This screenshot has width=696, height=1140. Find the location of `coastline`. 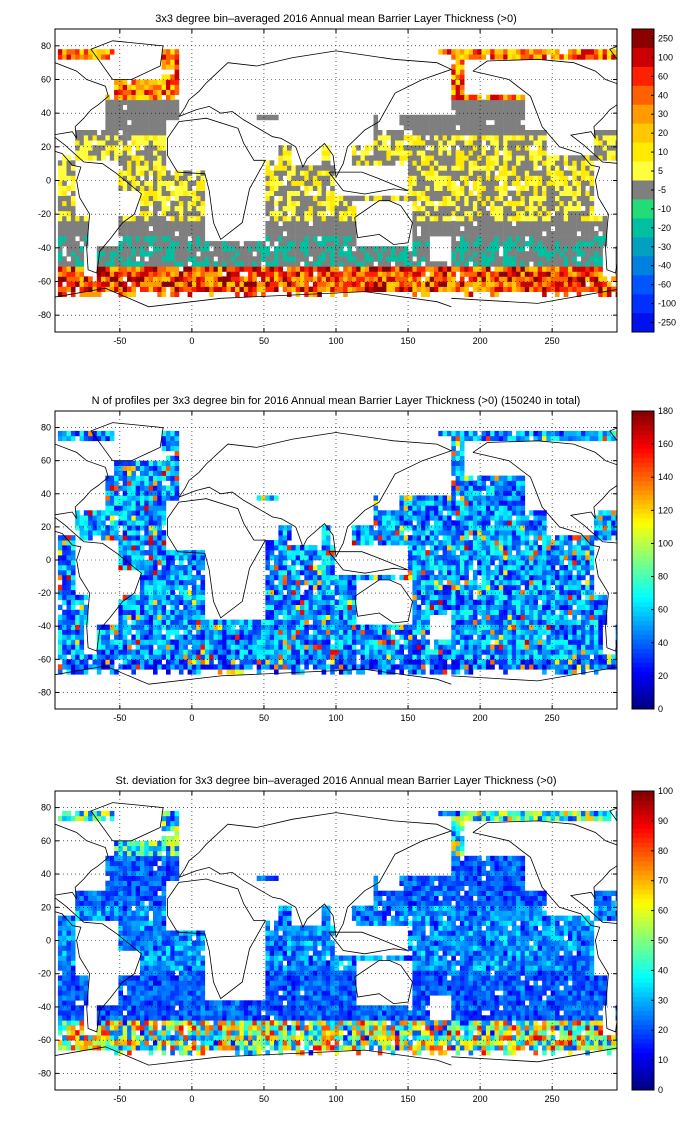

coastline is located at coordinates (544, 166).